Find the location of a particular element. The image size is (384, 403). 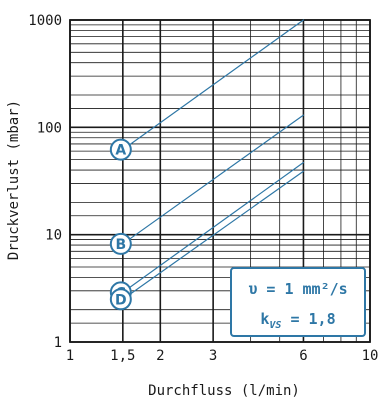

kvs-value: = 1,8 is located at coordinates (308, 319).